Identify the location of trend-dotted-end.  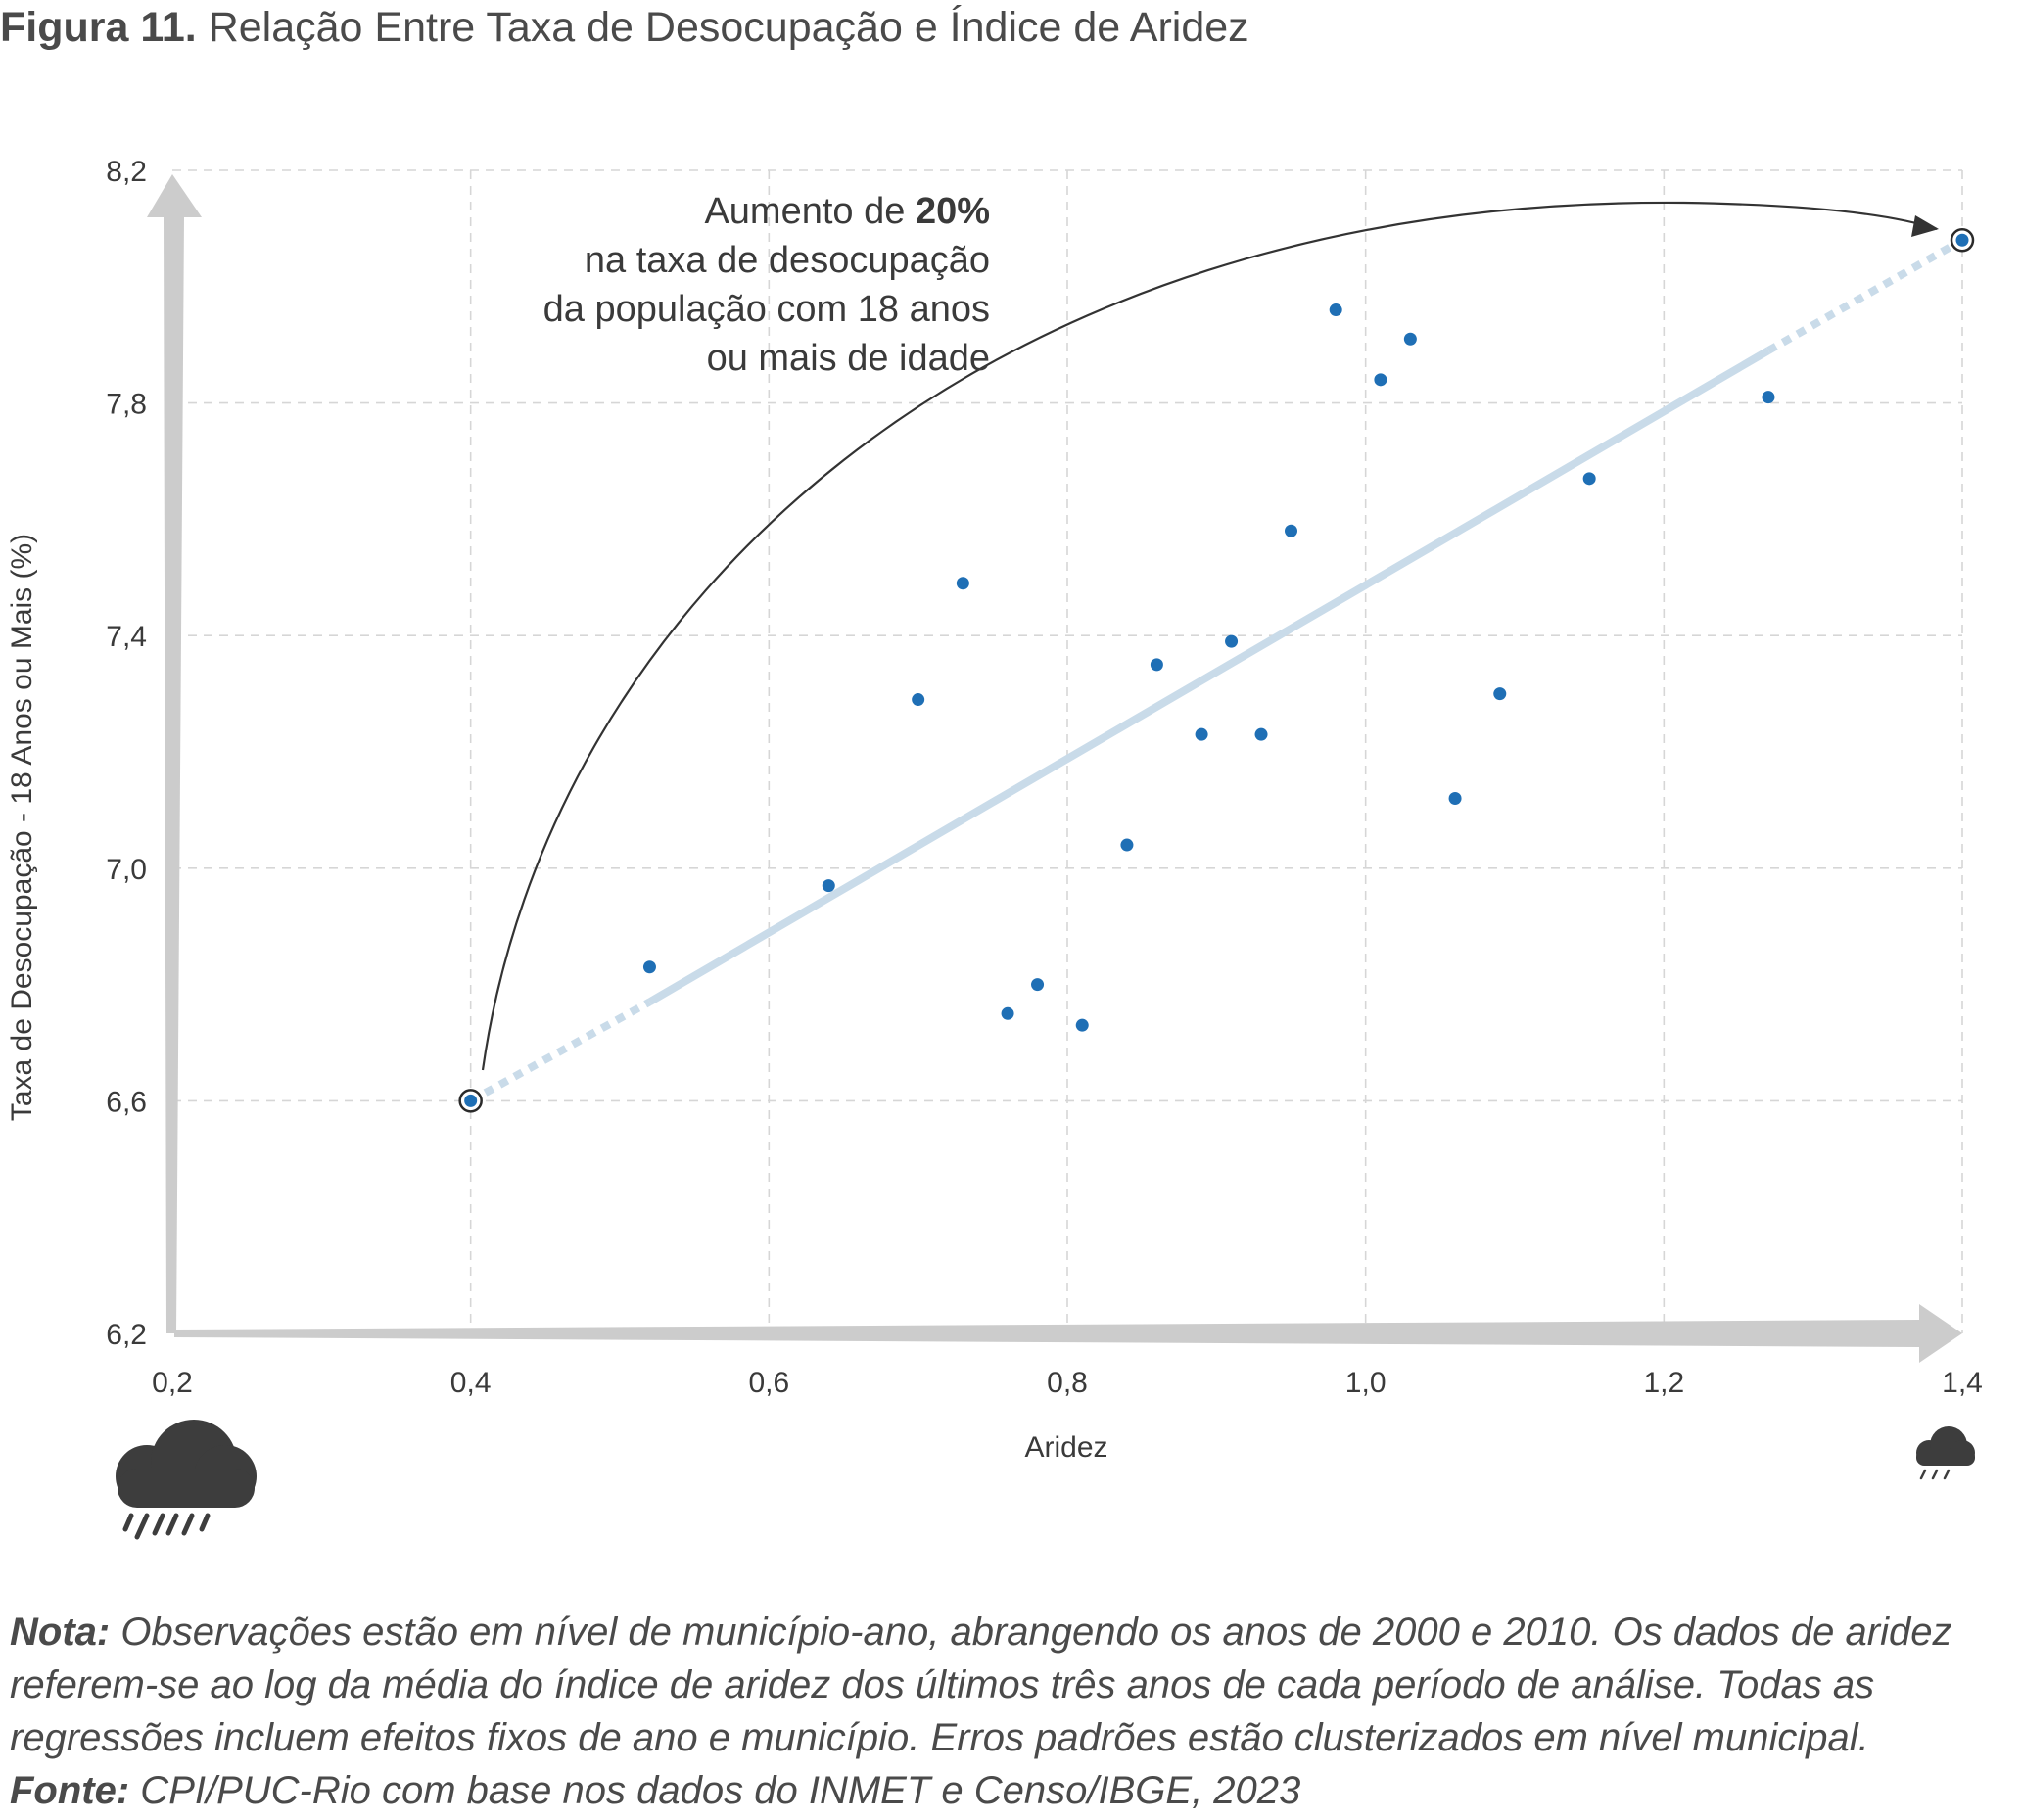
(1865, 295).